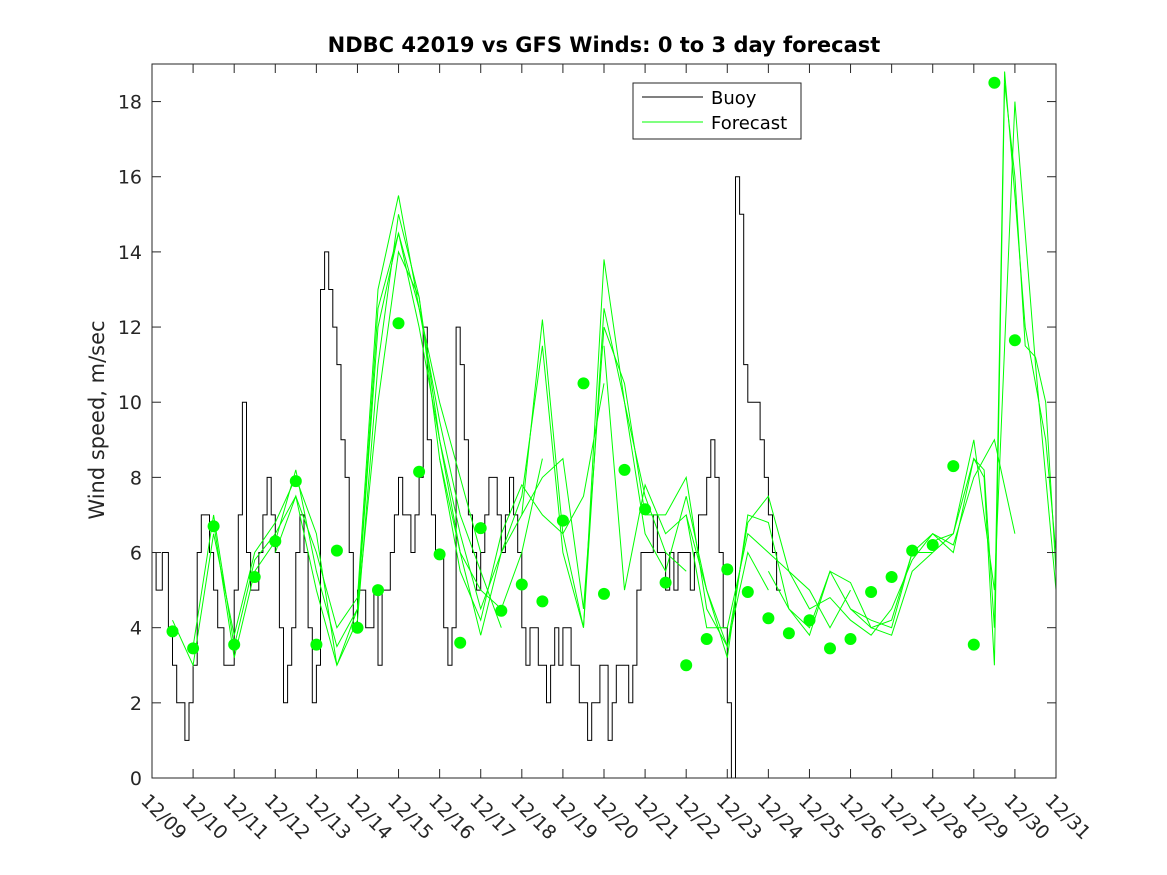 The width and height of the screenshot is (1167, 875). Describe the element at coordinates (136, 704) in the screenshot. I see `y-tick-label: 2` at that location.